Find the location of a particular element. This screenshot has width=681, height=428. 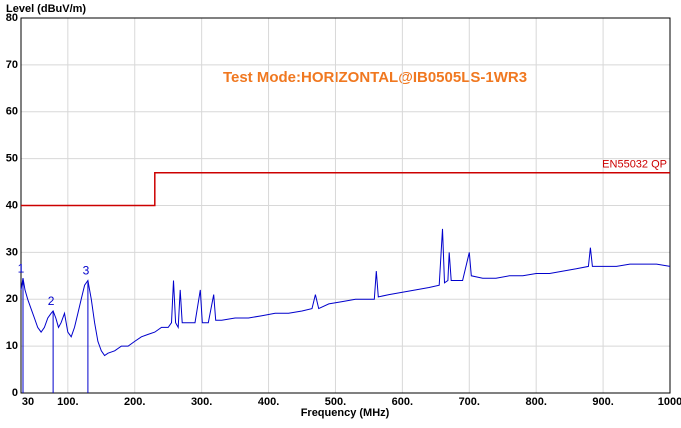

x-tick-label: 500. is located at coordinates (335, 402).